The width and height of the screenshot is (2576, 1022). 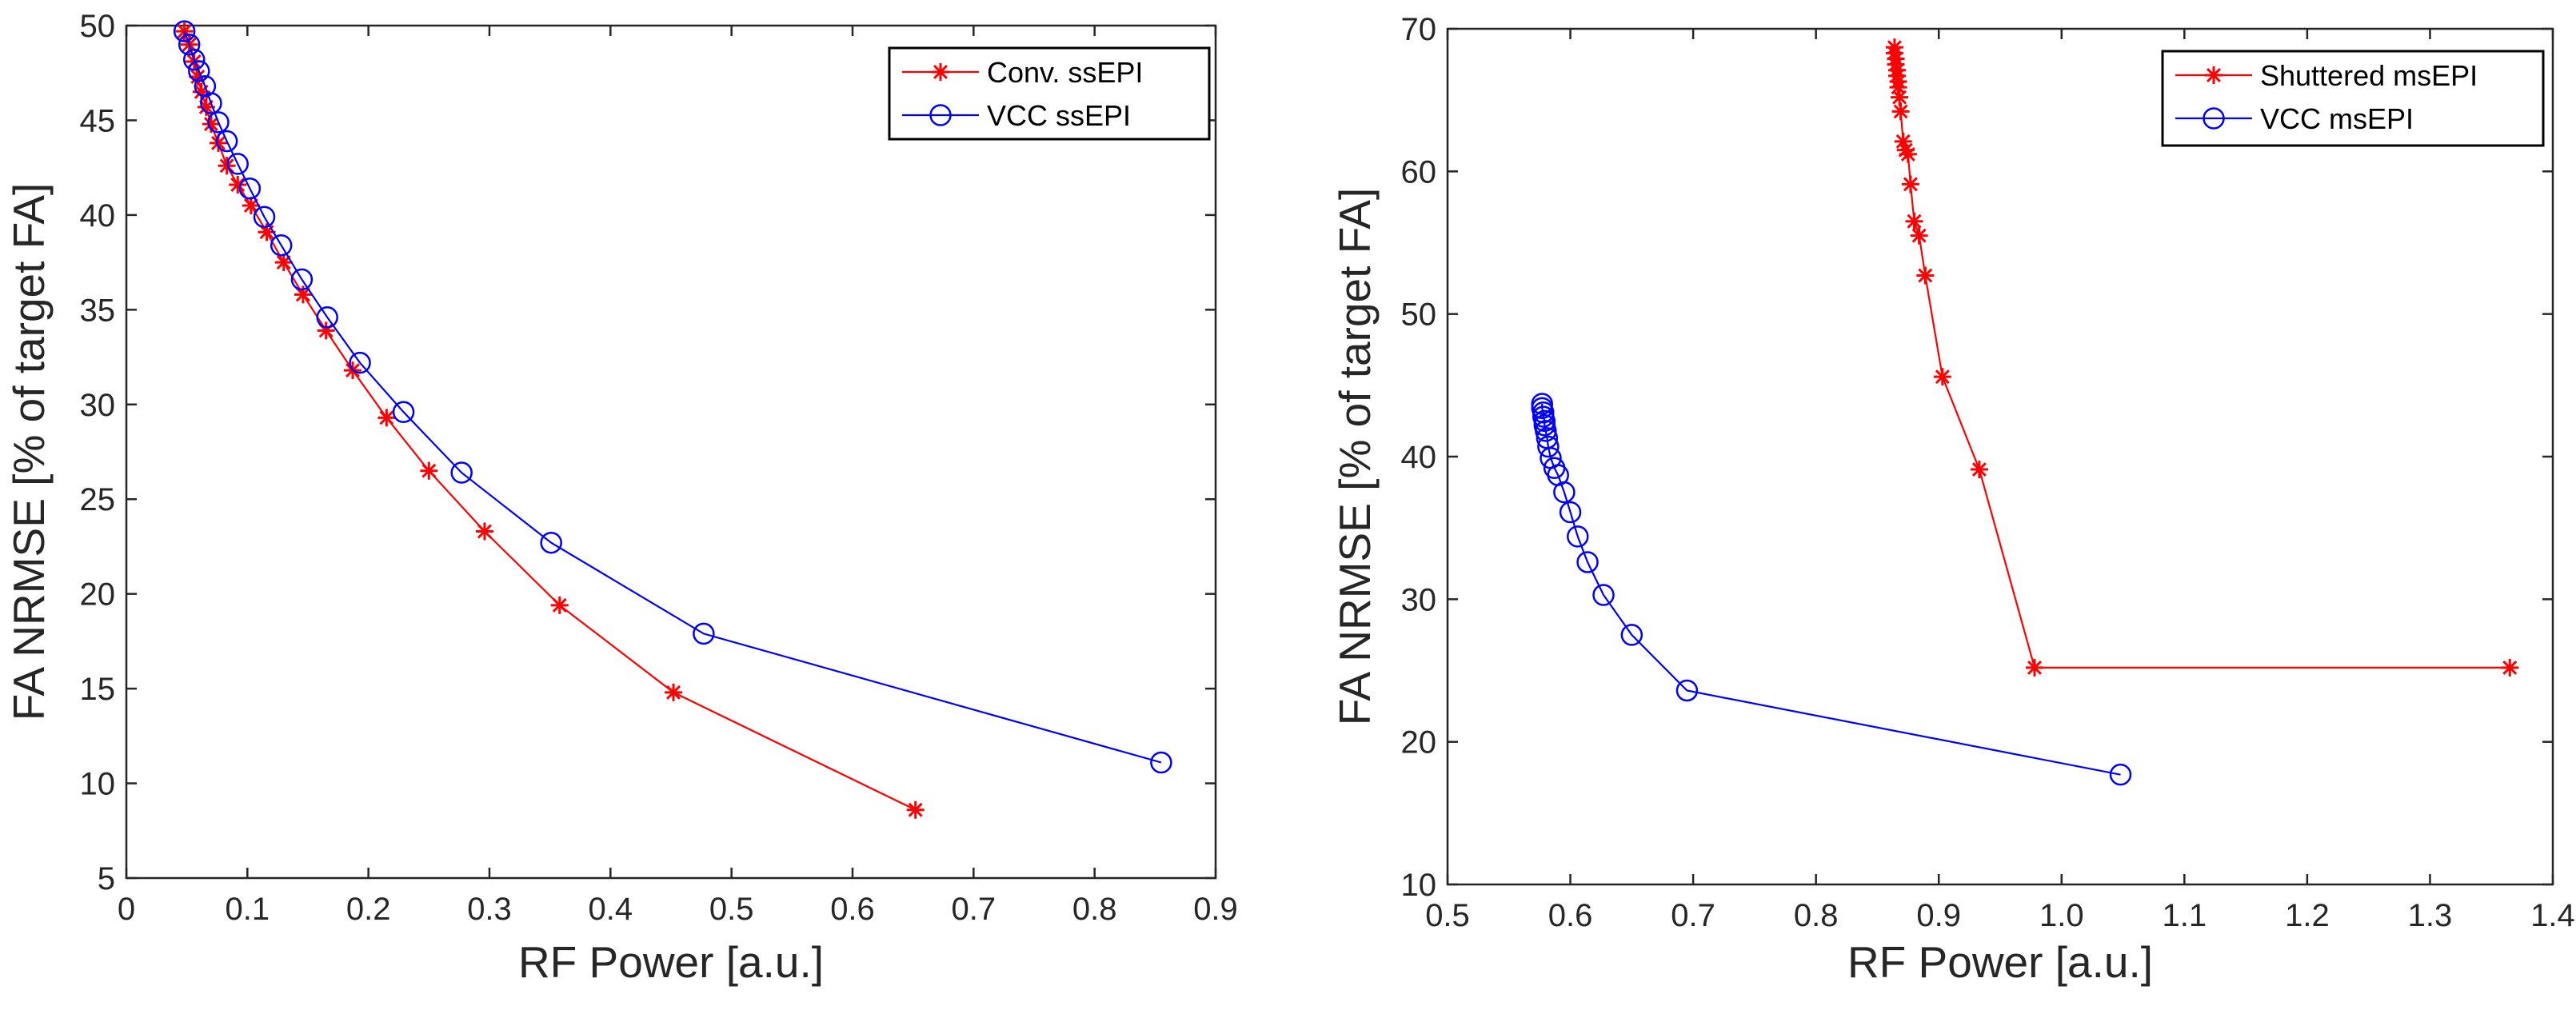 What do you see at coordinates (98, 310) in the screenshot?
I see `y-tick-label: 35` at bounding box center [98, 310].